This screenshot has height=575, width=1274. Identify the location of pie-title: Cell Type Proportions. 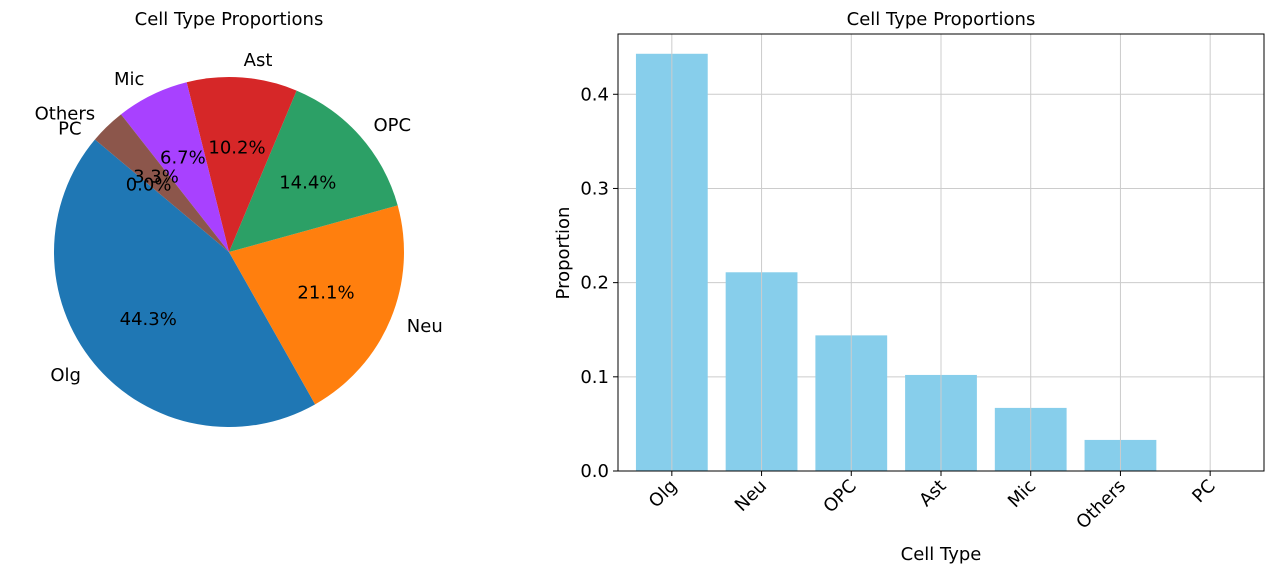
(229, 19).